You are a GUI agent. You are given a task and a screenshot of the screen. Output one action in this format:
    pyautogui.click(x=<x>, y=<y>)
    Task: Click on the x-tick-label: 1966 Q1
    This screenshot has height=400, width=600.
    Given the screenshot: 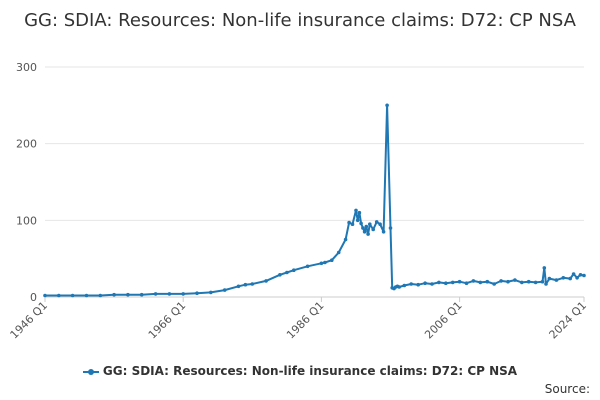 What is the action you would take?
    pyautogui.click(x=167, y=320)
    